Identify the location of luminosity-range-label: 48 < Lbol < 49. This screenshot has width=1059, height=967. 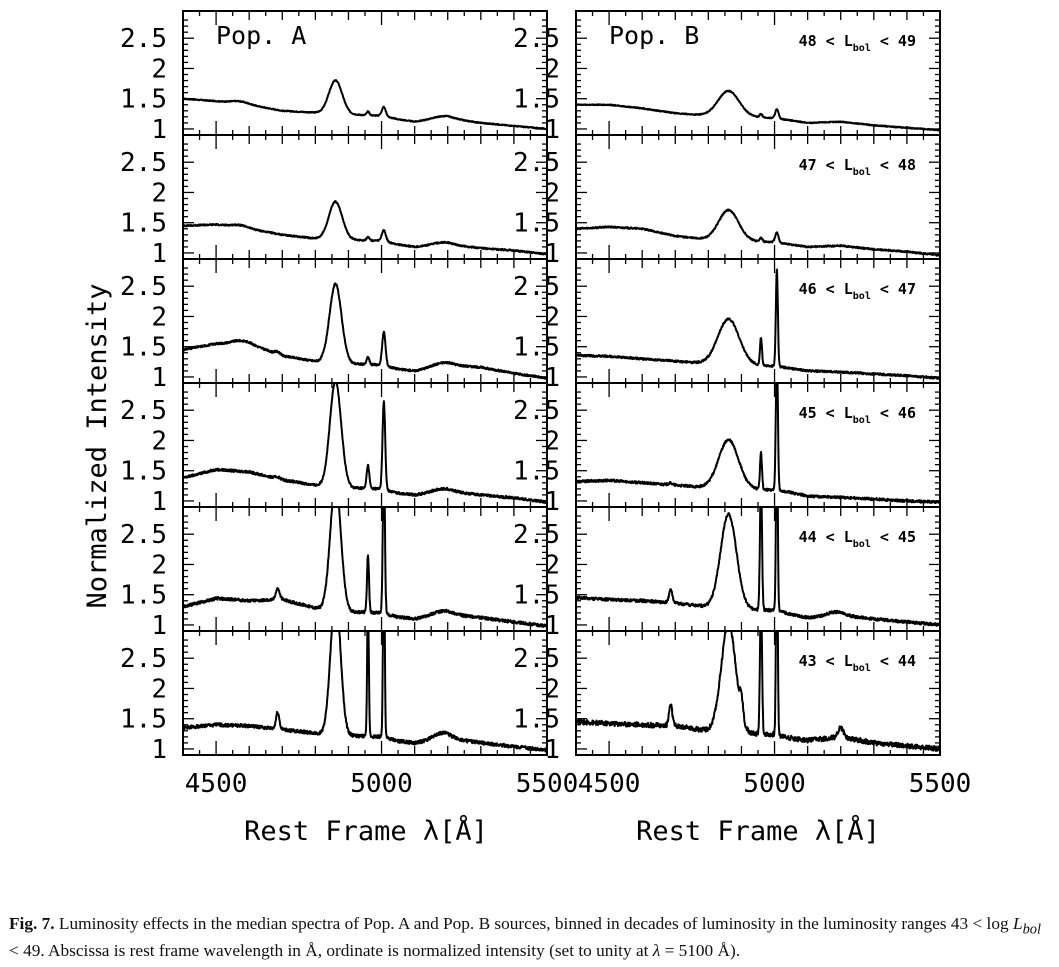
(857, 43).